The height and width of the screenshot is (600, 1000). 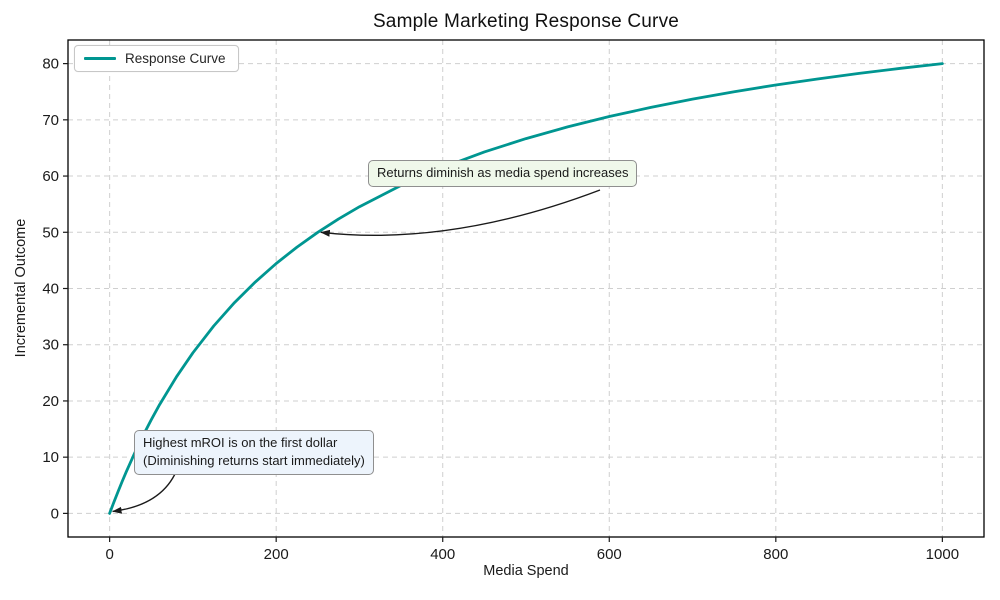 I want to click on y-tick-label: 30, so click(x=50, y=345).